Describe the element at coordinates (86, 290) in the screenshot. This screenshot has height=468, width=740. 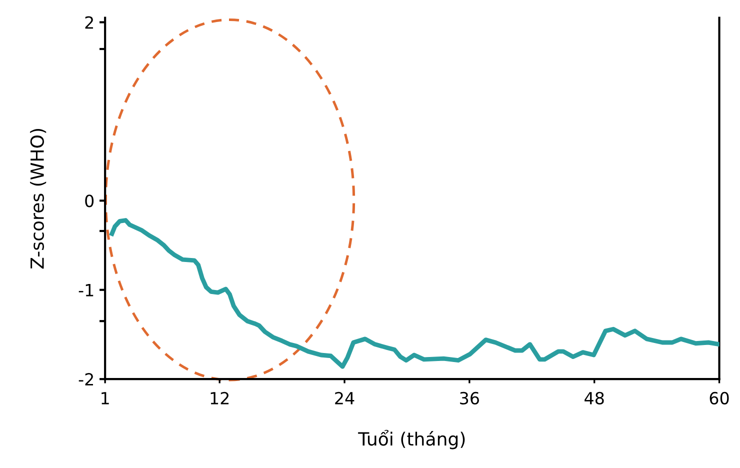
I see `y-tick-label: -1` at that location.